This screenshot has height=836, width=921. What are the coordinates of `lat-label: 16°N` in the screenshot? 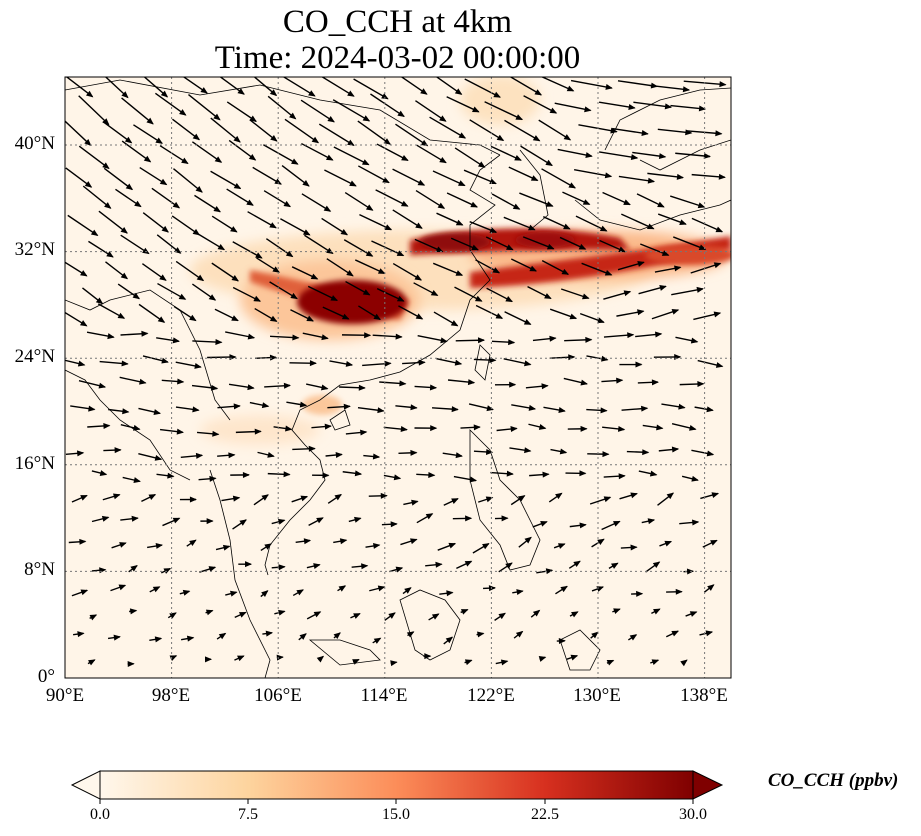 It's located at (34, 463).